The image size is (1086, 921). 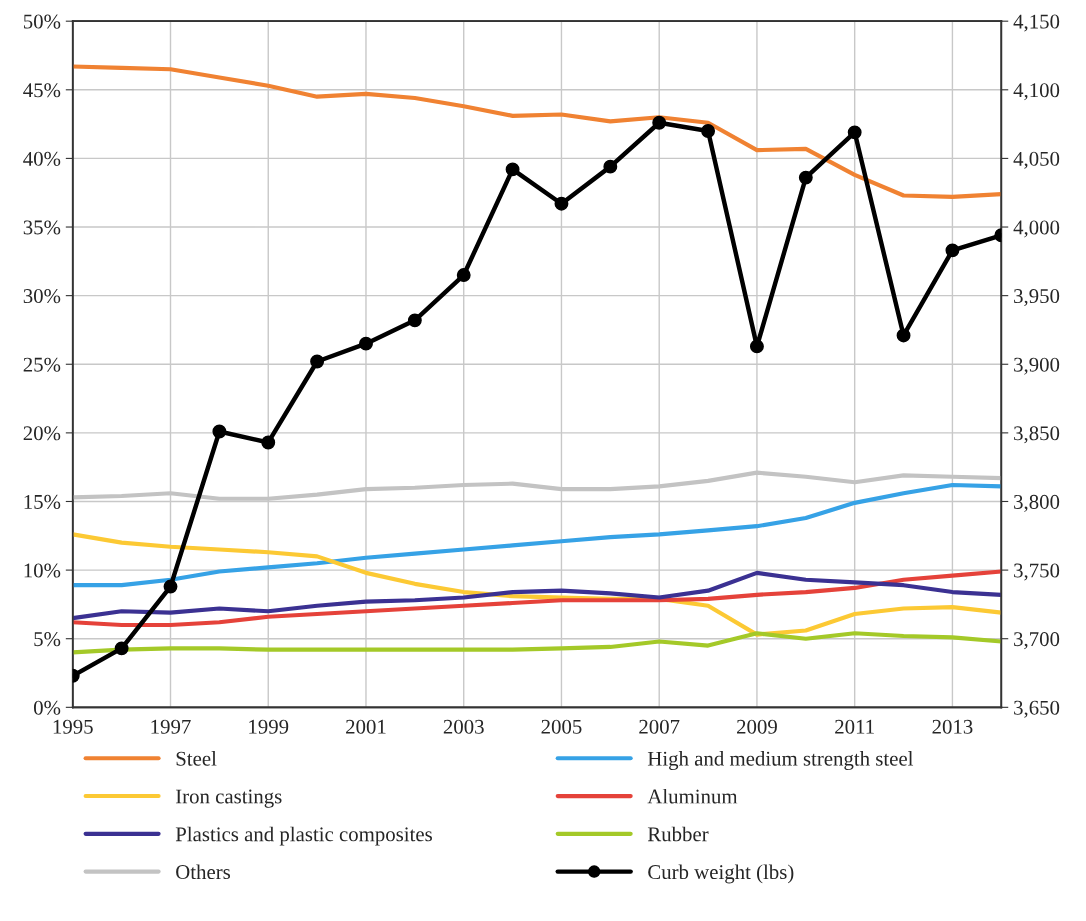 I want to click on y2-tick-label: 4,150, so click(x=1036, y=23).